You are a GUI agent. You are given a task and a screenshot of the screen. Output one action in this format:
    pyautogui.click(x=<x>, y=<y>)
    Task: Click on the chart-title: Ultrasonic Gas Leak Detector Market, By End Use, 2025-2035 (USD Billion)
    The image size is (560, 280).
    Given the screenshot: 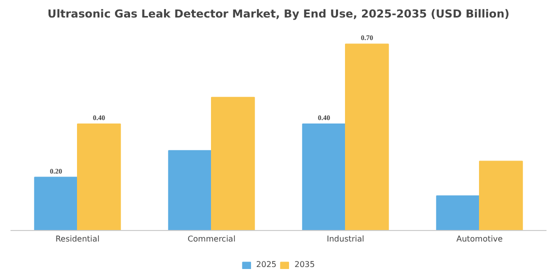 What is the action you would take?
    pyautogui.click(x=279, y=14)
    